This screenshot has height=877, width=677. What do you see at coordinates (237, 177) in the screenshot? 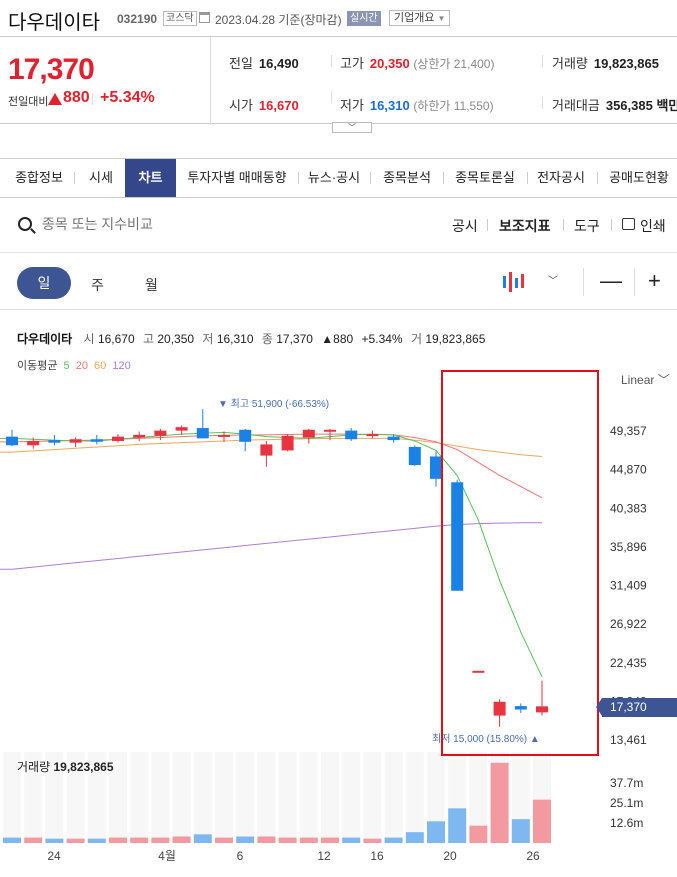
I see `tab-investor-trading: 투자자별 매매동향` at bounding box center [237, 177].